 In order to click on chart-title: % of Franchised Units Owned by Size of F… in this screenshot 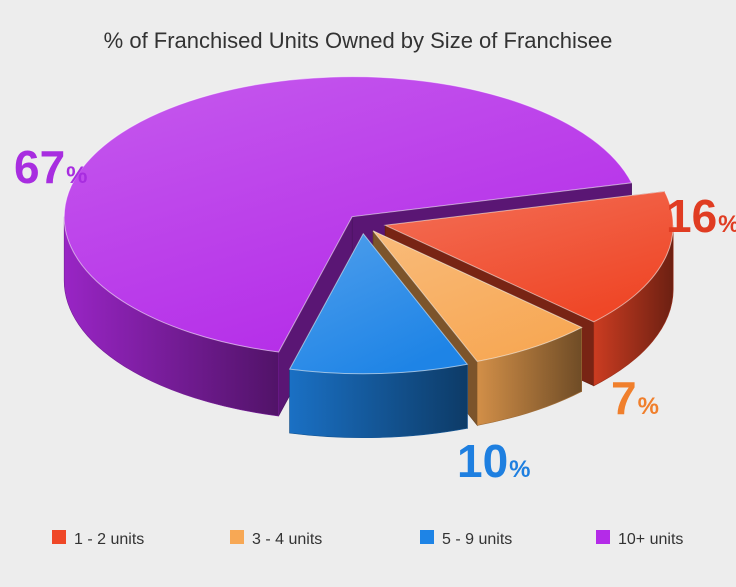, I will do `click(358, 40)`.